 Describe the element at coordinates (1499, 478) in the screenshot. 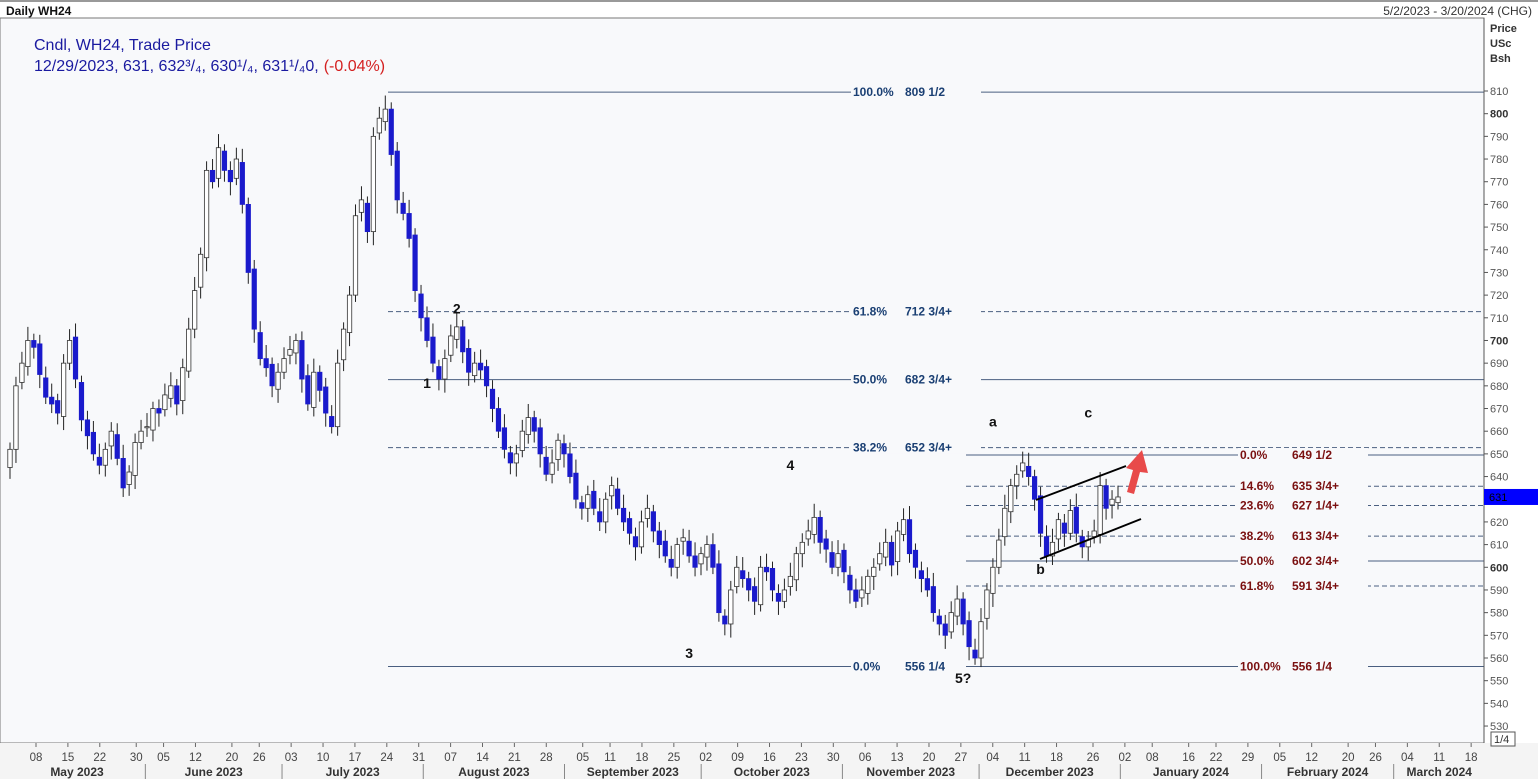

I see `price-tick-label: 640` at that location.